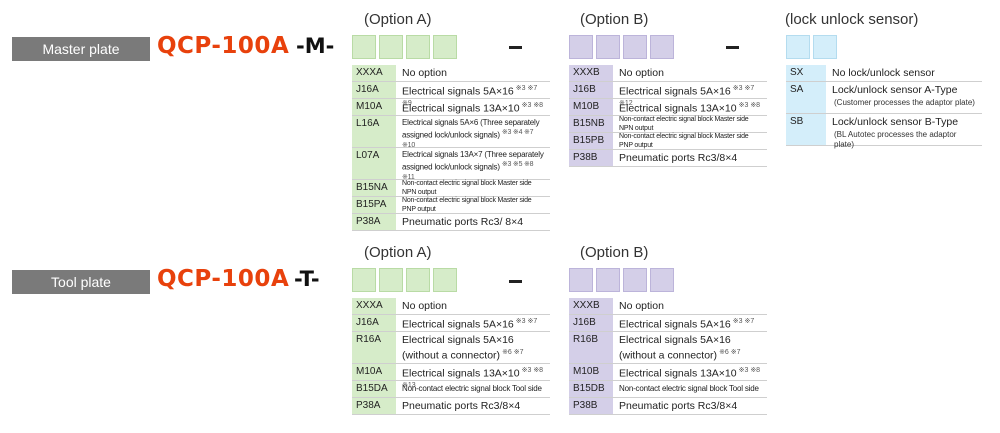 Image resolution: width=1000 pixels, height=433 pixels. I want to click on table-row: J16B Electrical signals 5A×16 ※3 ※7, so click(668, 323).